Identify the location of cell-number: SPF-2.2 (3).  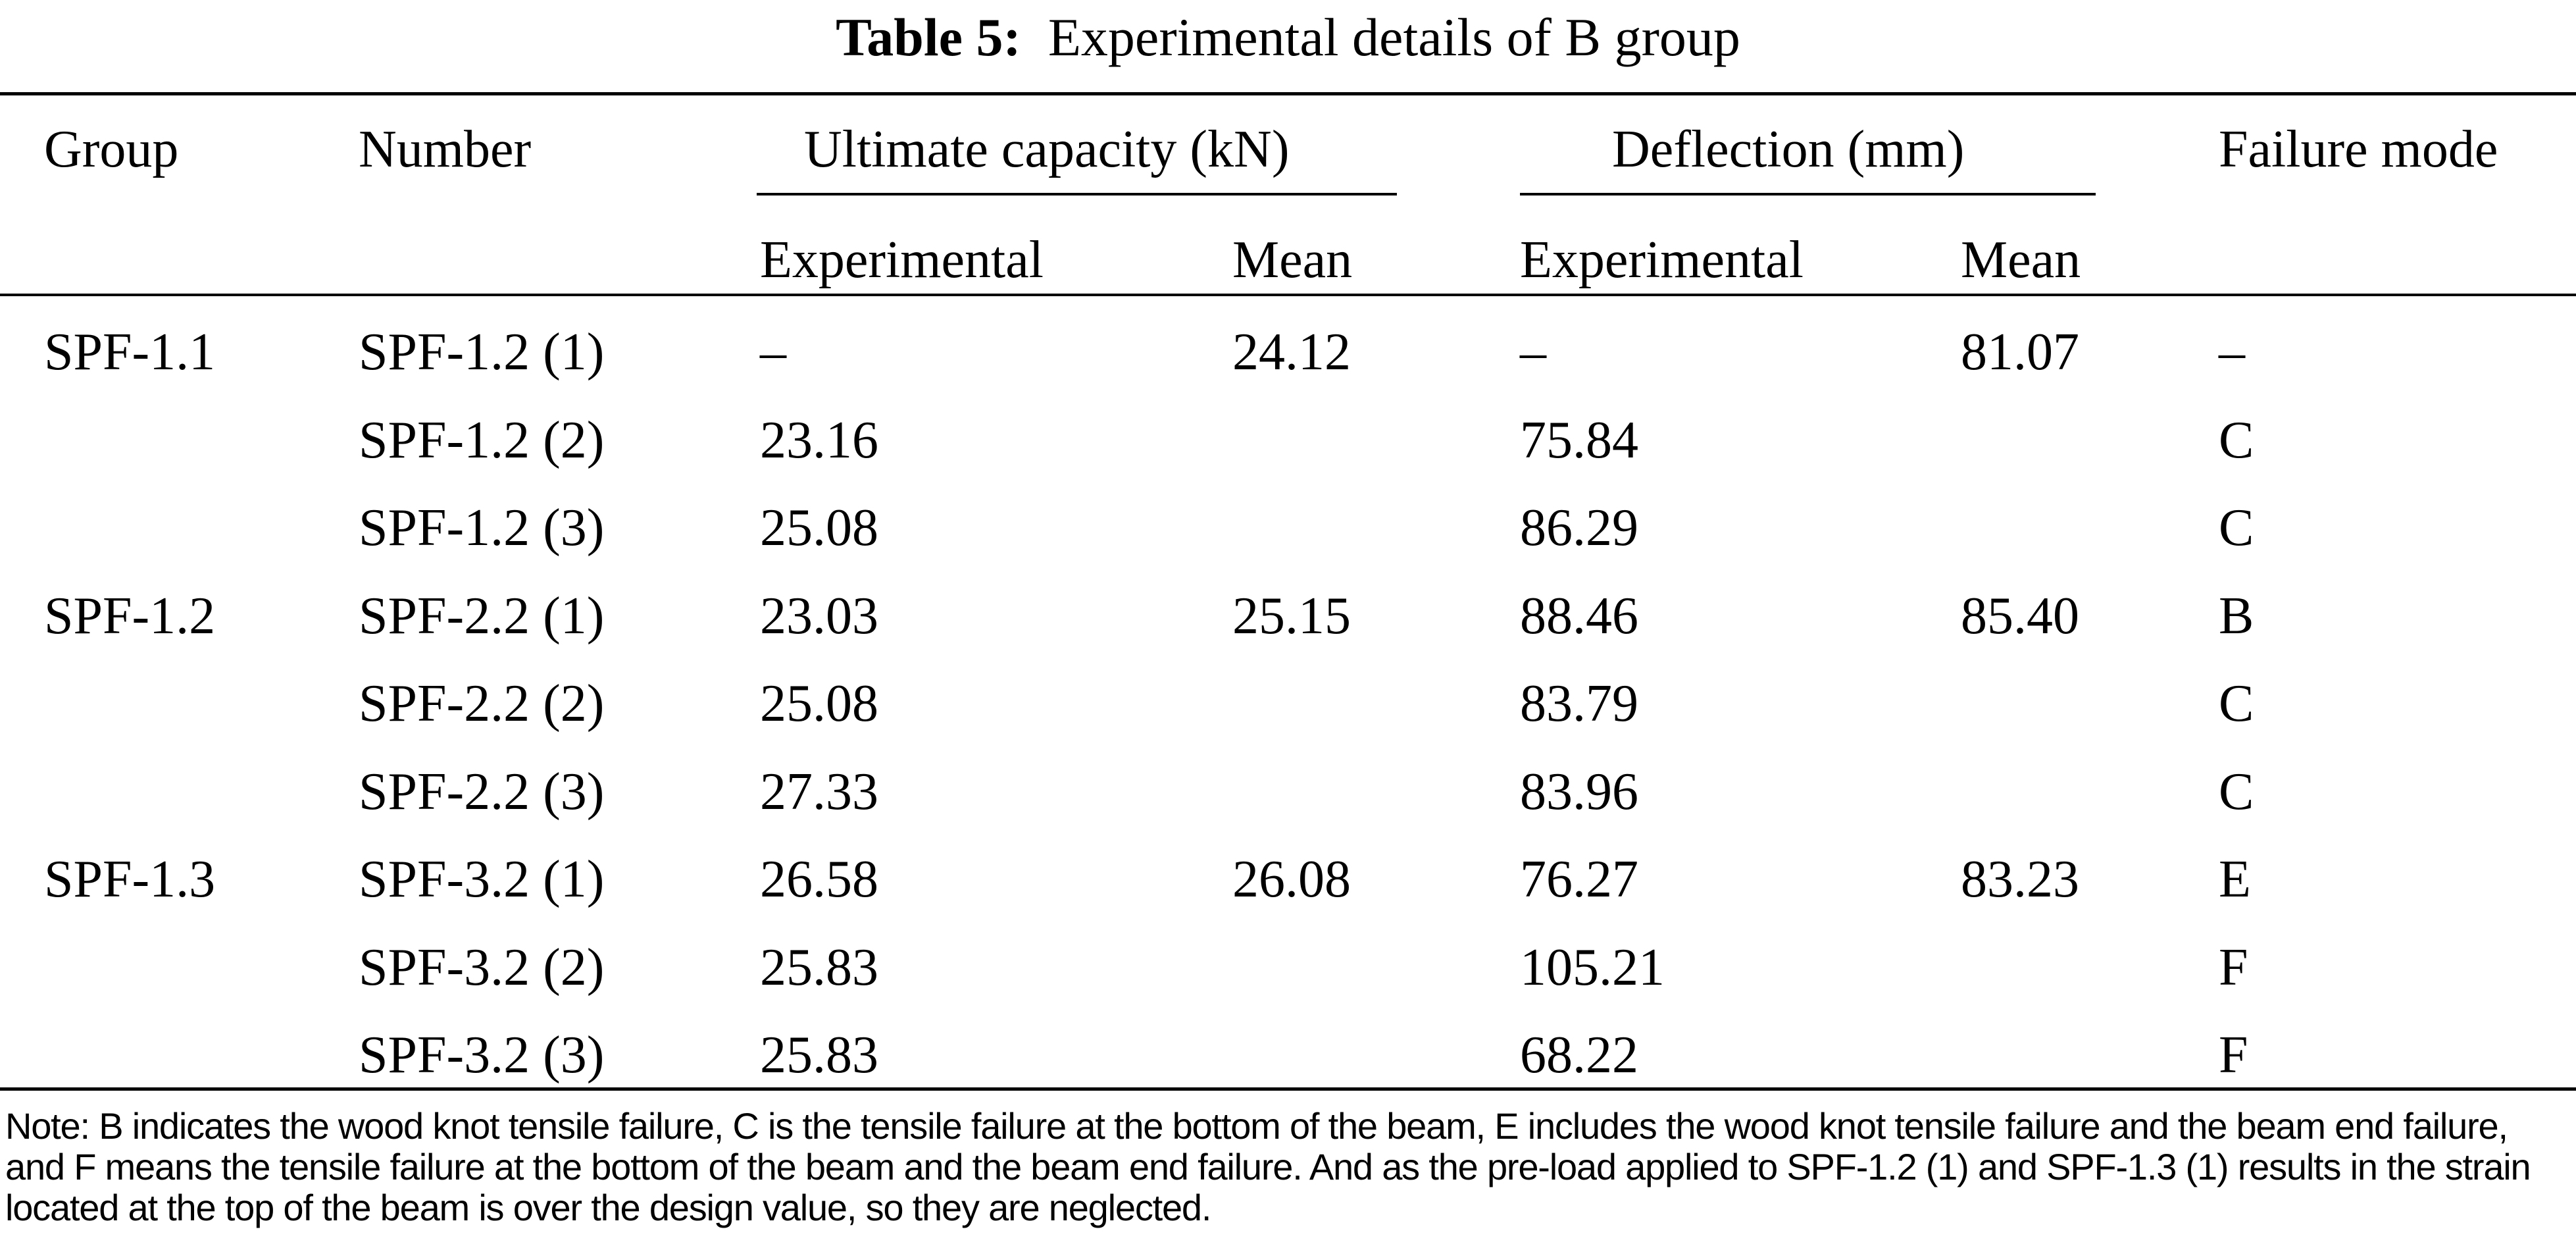
(482, 791).